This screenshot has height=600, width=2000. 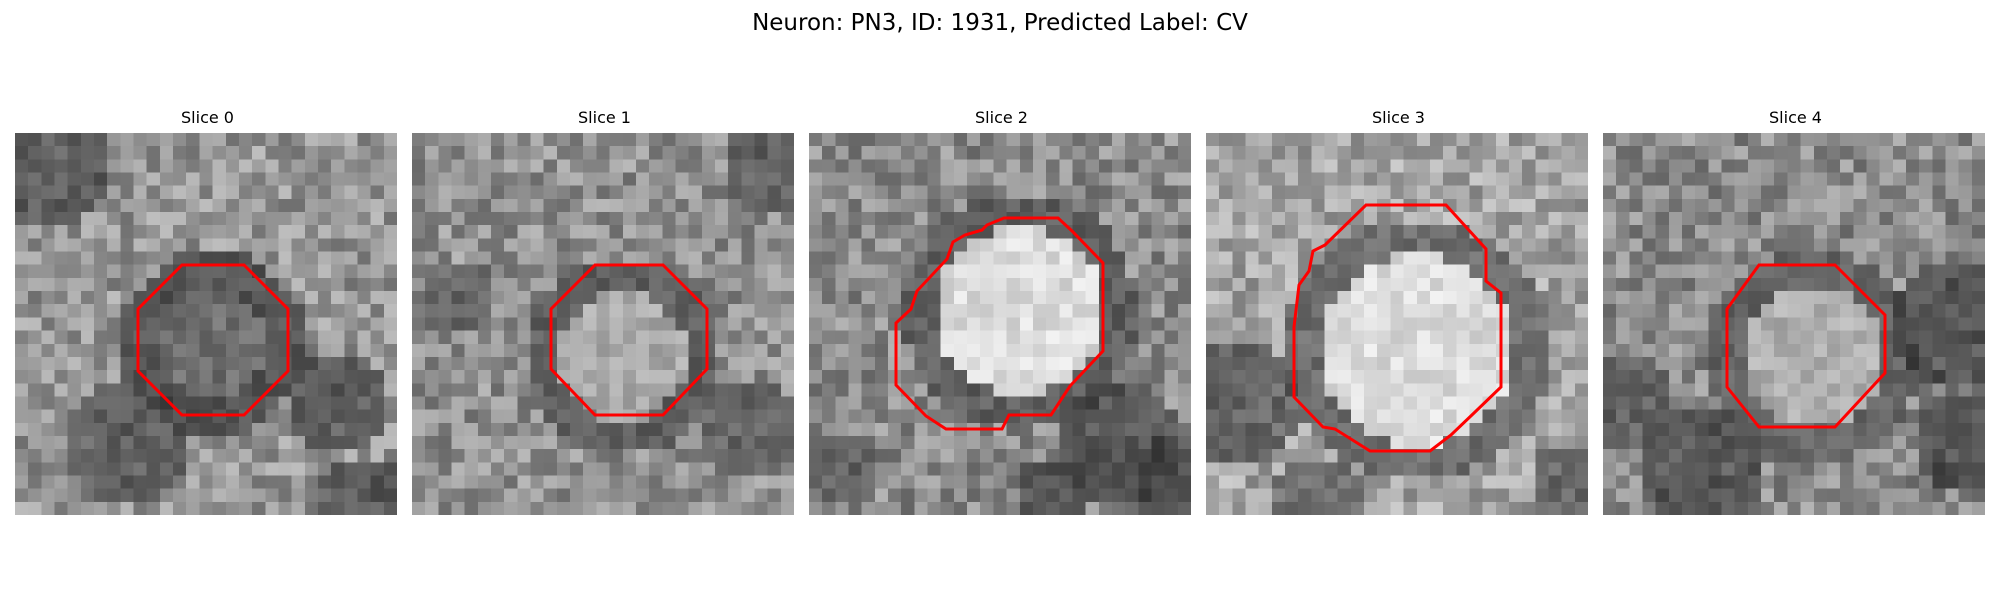 I want to click on slice-panel-4: Slice 4, so click(x=1795, y=311).